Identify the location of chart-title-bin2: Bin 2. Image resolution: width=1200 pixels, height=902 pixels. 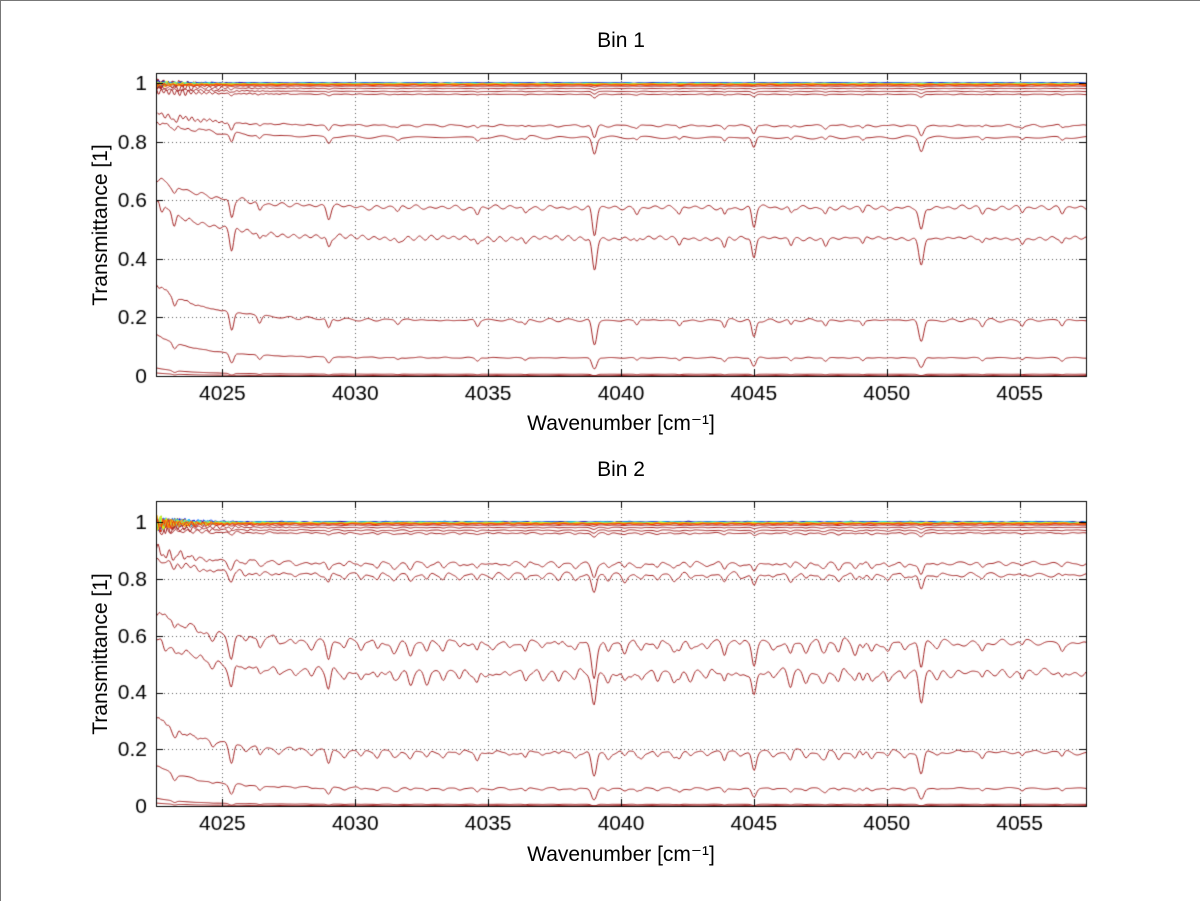
(621, 469).